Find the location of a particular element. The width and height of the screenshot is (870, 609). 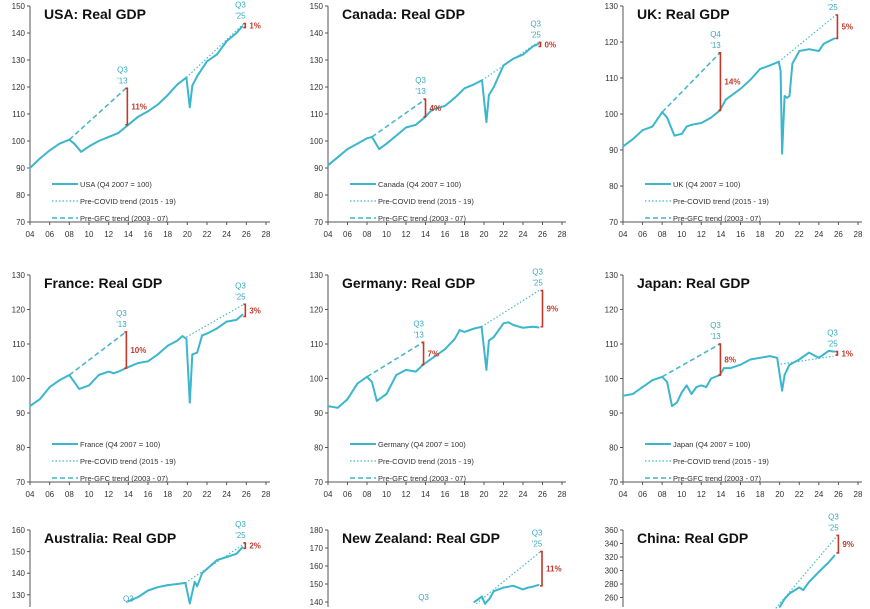

y-tick-label: 70 is located at coordinates (318, 482).